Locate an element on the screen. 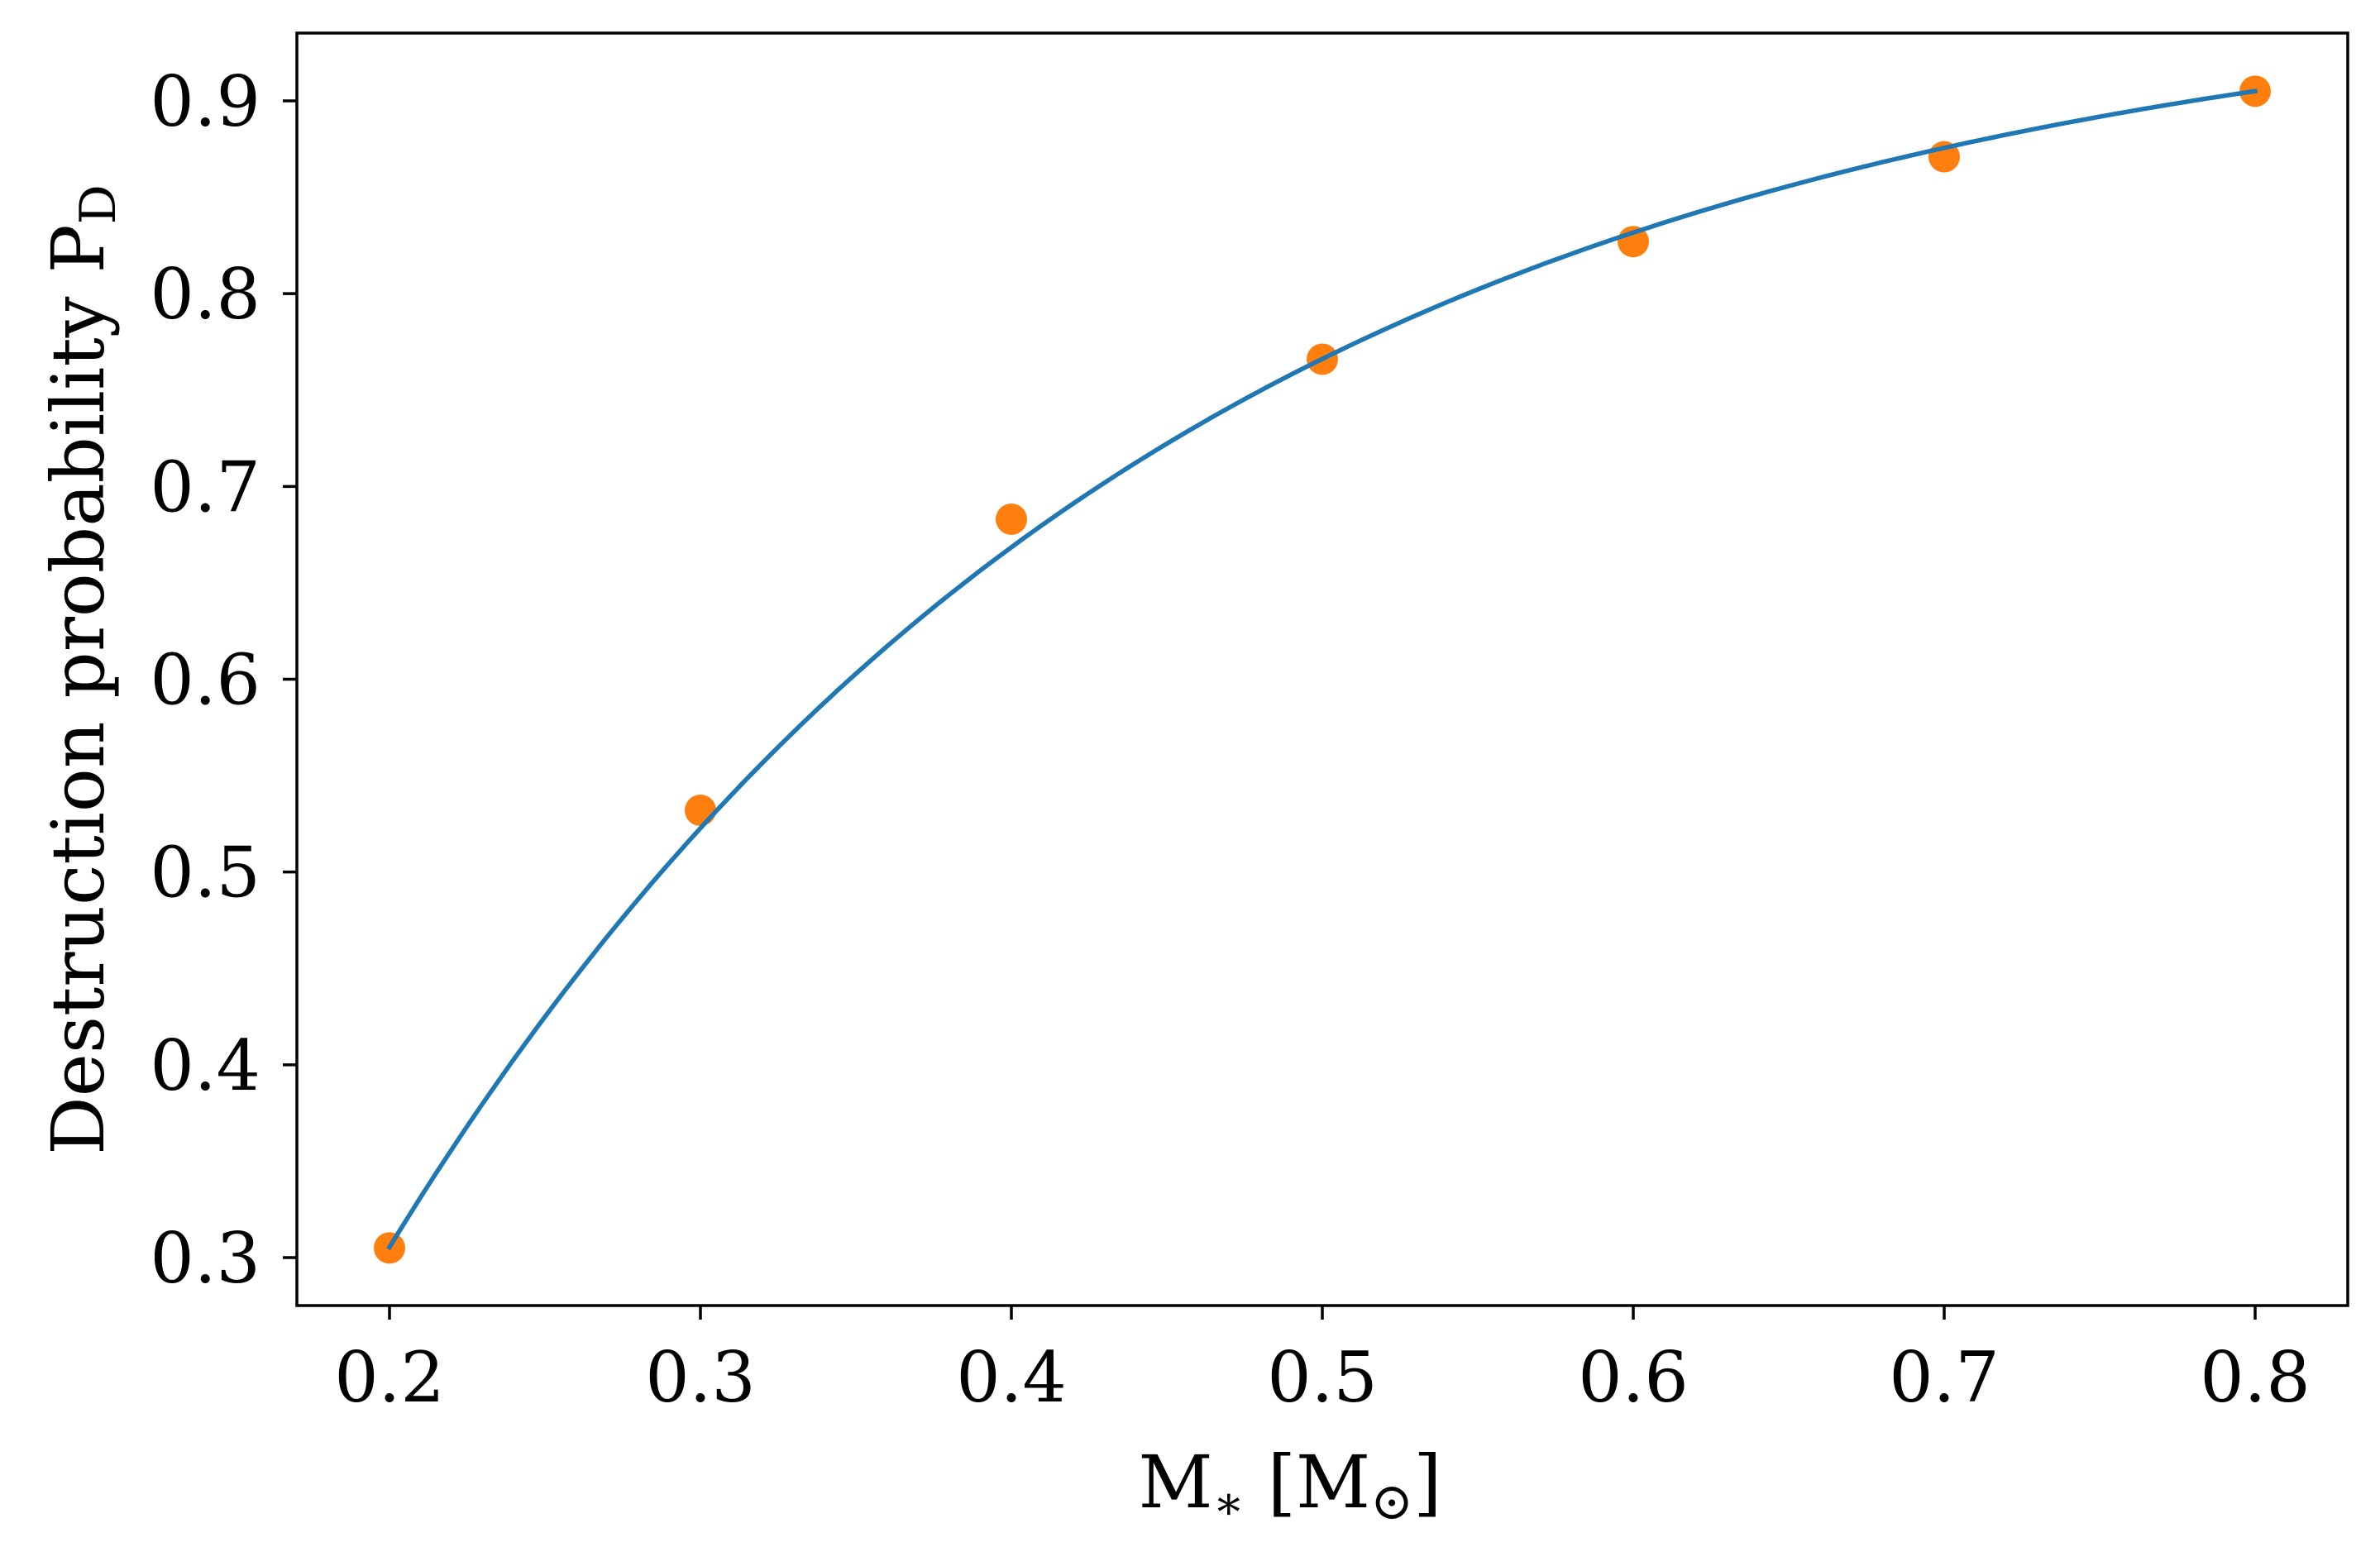 The width and height of the screenshot is (2380, 1566). y-tick-label: 0.9 is located at coordinates (205, 101).